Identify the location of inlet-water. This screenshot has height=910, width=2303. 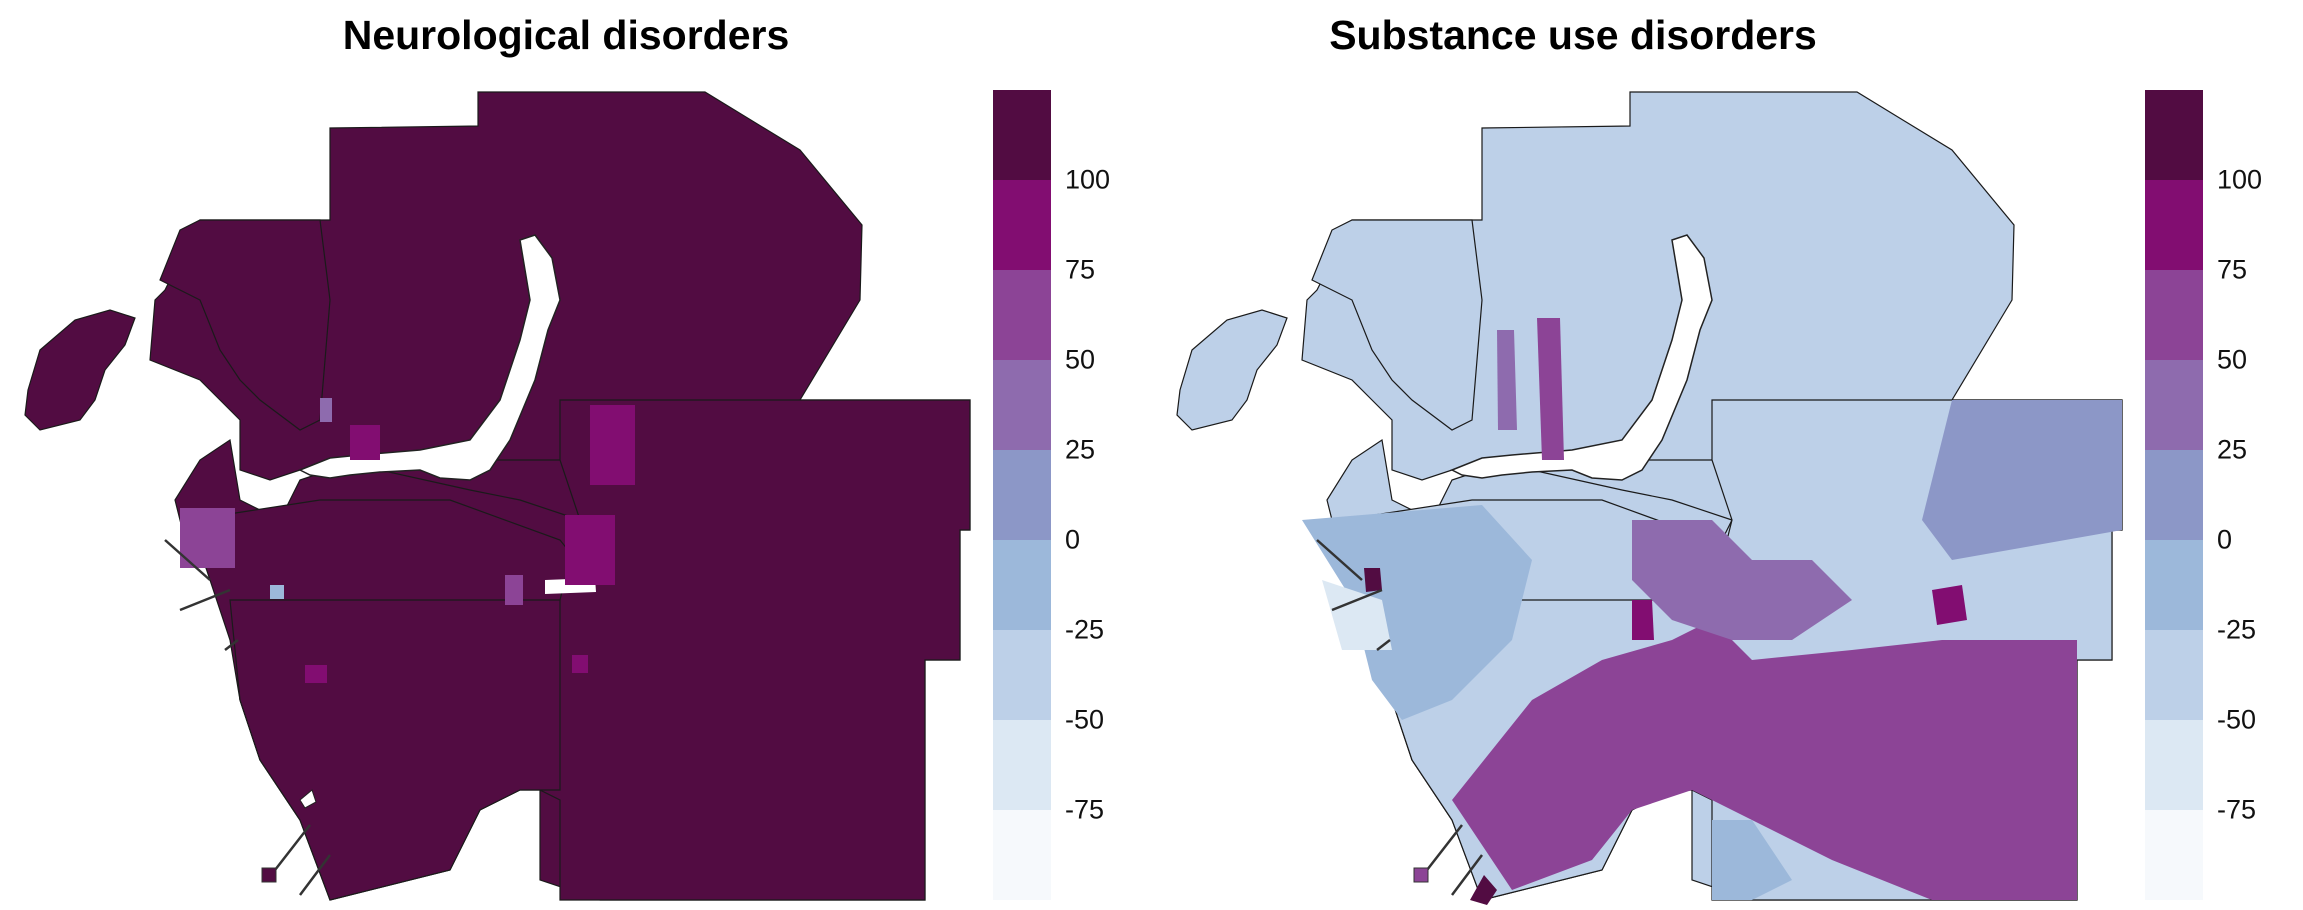
(447, 521).